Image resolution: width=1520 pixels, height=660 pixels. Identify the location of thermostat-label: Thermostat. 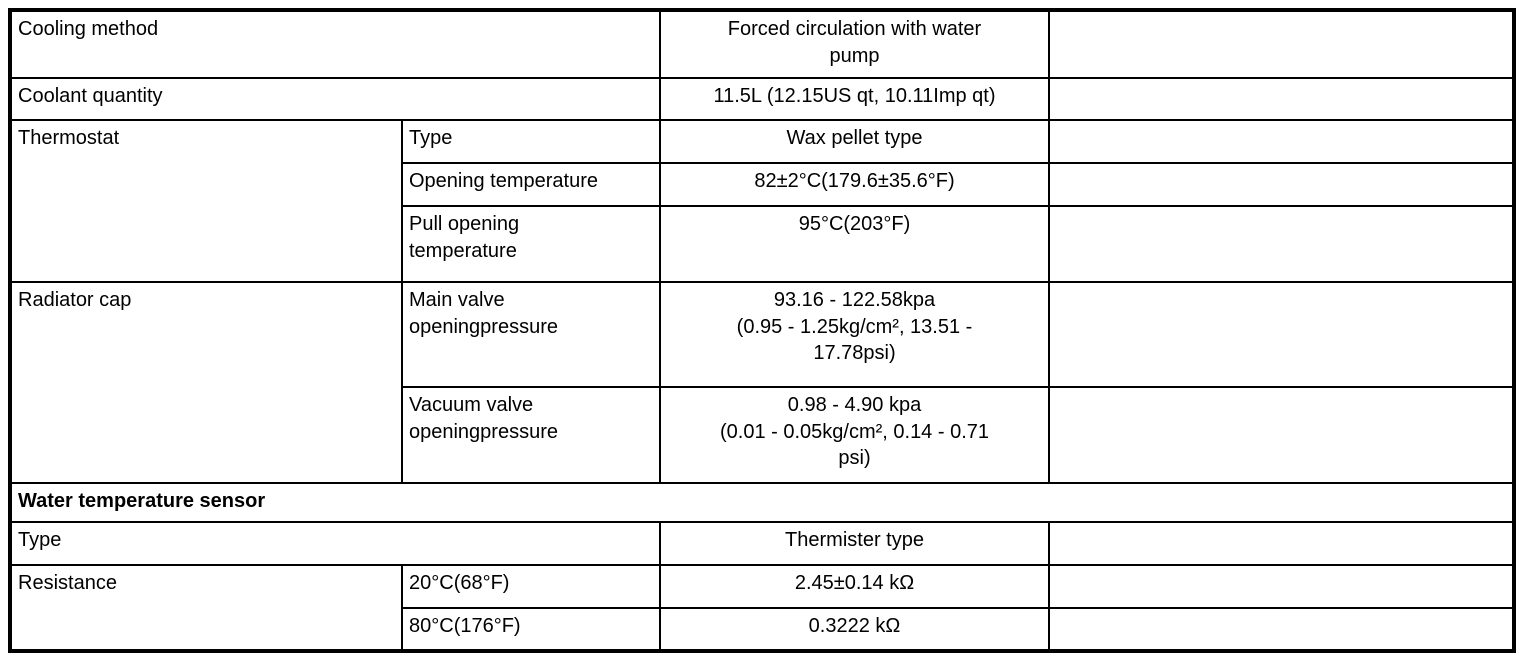
(206, 201).